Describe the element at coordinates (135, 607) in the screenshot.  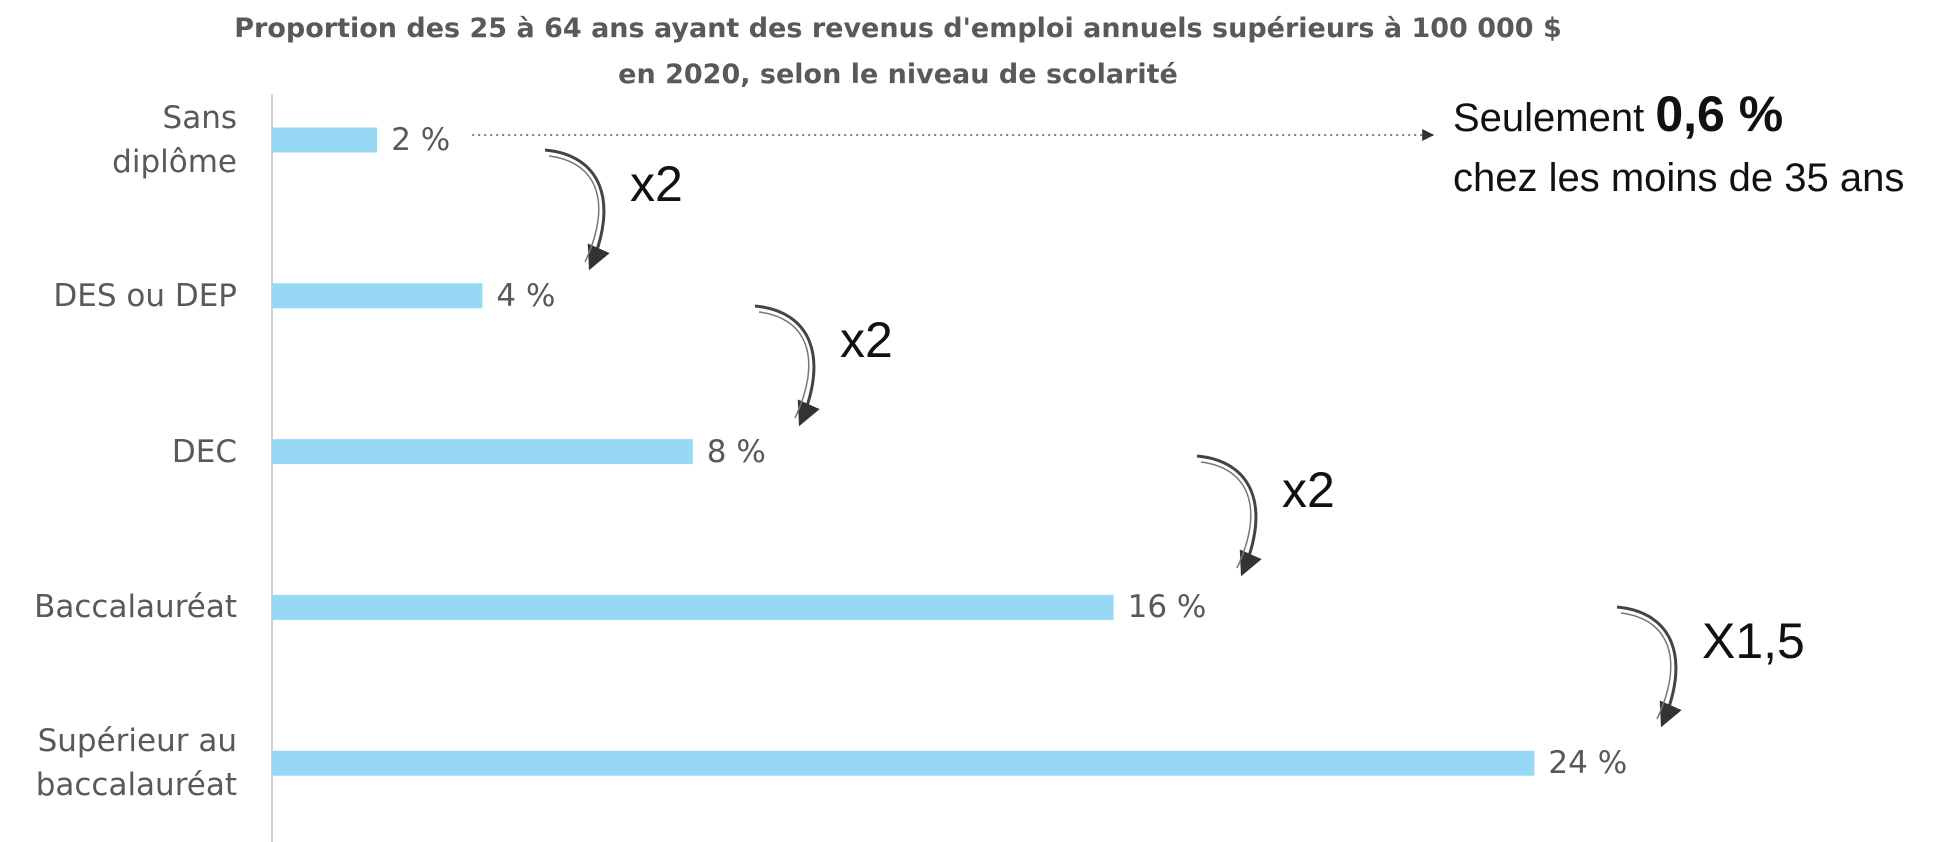
I see `y-tick-label: Baccalauréat` at that location.